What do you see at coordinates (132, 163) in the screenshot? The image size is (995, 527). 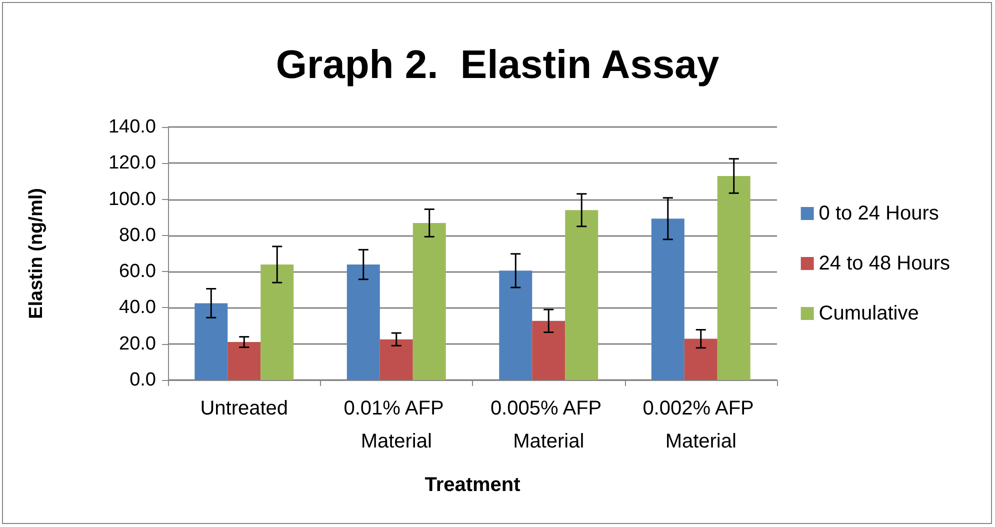 I see `y-tick-label: 120.0` at bounding box center [132, 163].